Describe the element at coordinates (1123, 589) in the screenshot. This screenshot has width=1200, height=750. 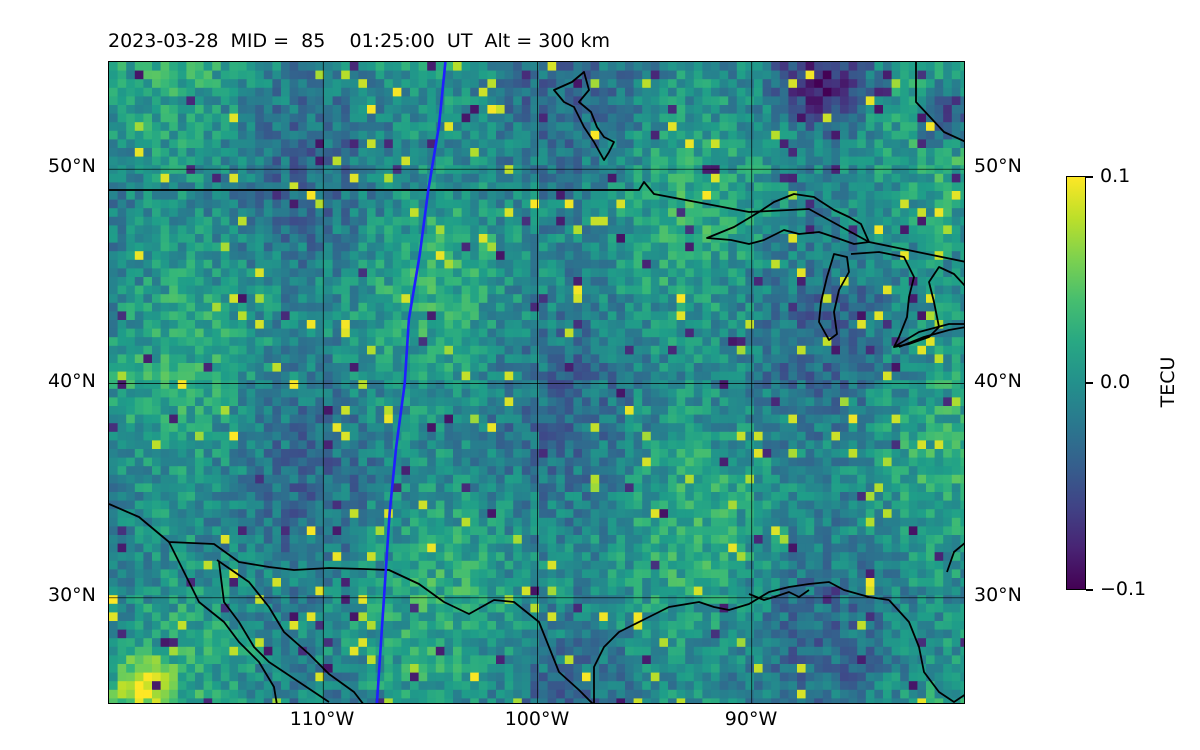
I see `colorbar-label-min: −0.1` at that location.